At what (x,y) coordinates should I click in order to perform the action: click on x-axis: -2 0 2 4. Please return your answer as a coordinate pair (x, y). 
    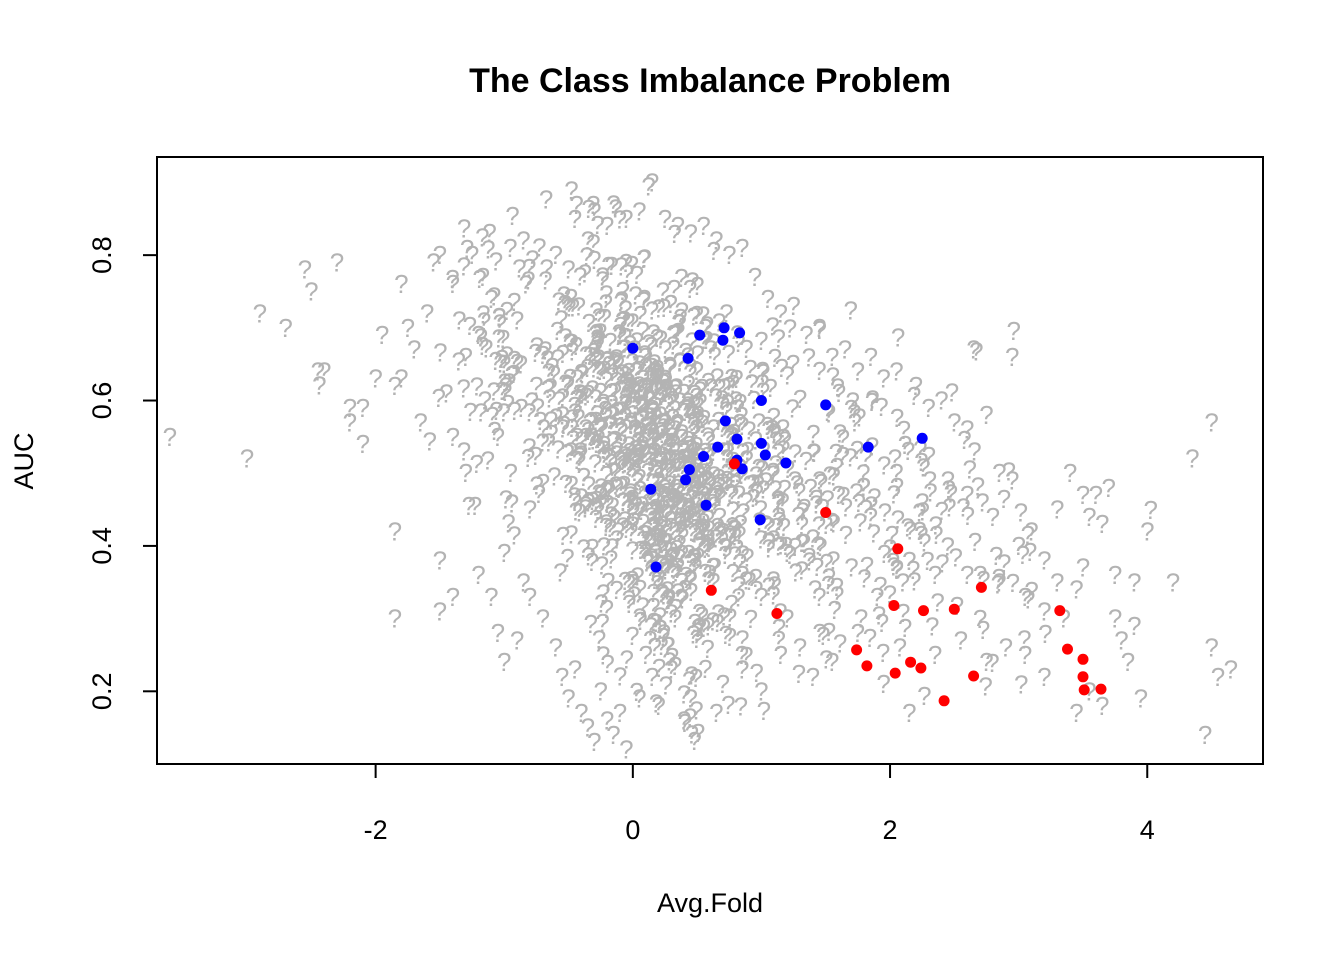
    Looking at the image, I should click on (759, 804).